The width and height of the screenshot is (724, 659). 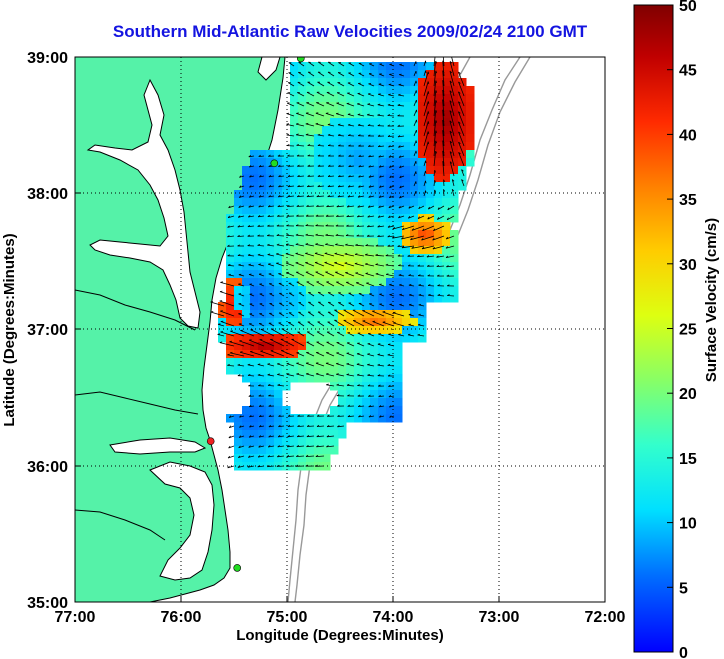 I want to click on colorbar-tick-label: 5, so click(x=683, y=588).